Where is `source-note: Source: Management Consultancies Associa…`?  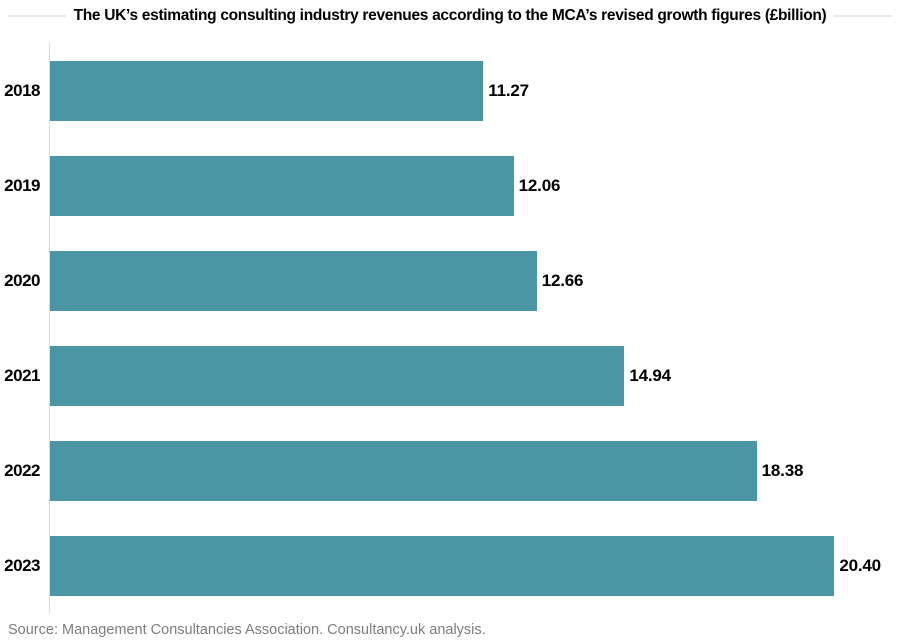 source-note: Source: Management Consultancies Associa… is located at coordinates (247, 630).